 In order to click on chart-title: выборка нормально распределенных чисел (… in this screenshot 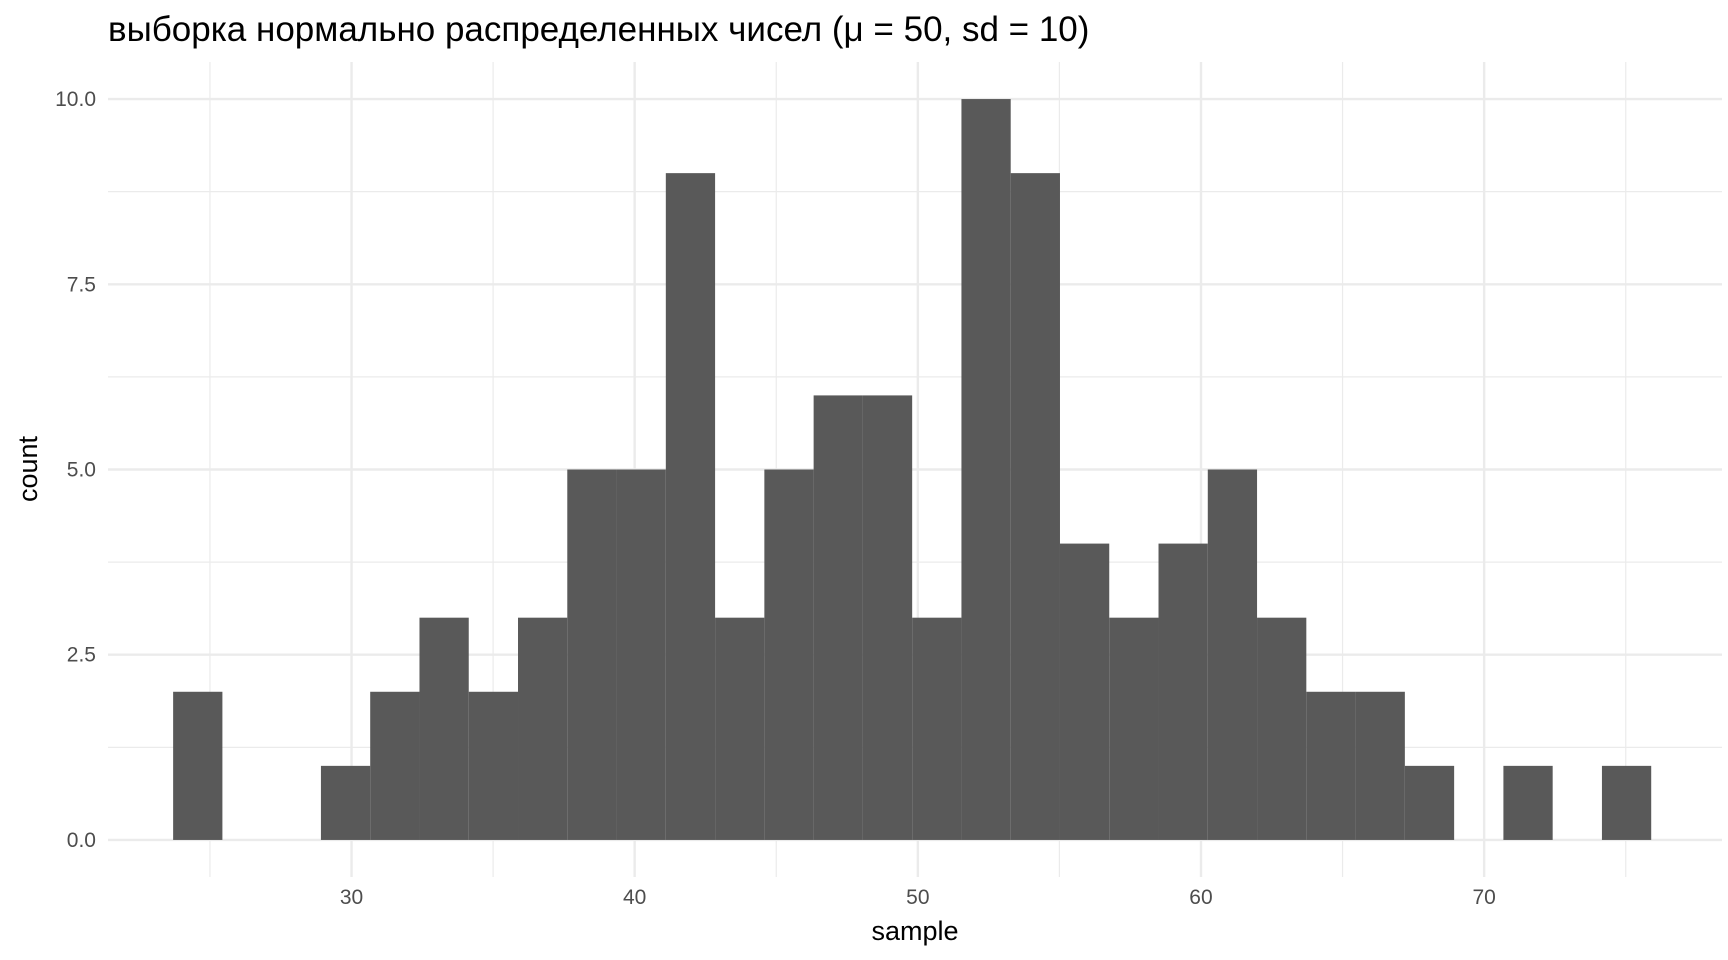, I will do `click(598, 29)`.